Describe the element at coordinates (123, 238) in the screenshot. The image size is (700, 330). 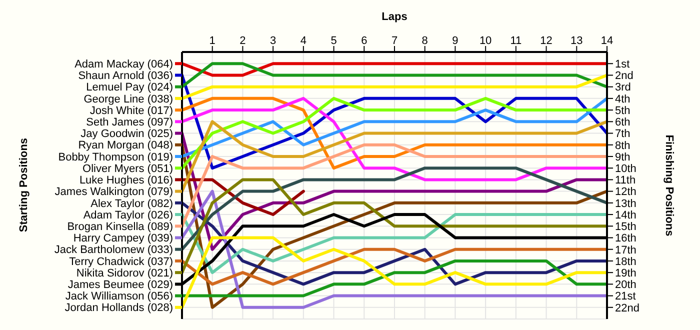
I see `legend-label: Harry Campey (039)` at that location.